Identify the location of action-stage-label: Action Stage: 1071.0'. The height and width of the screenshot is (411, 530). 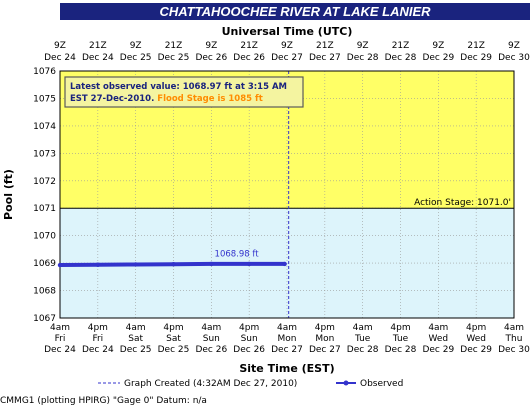
(462, 203).